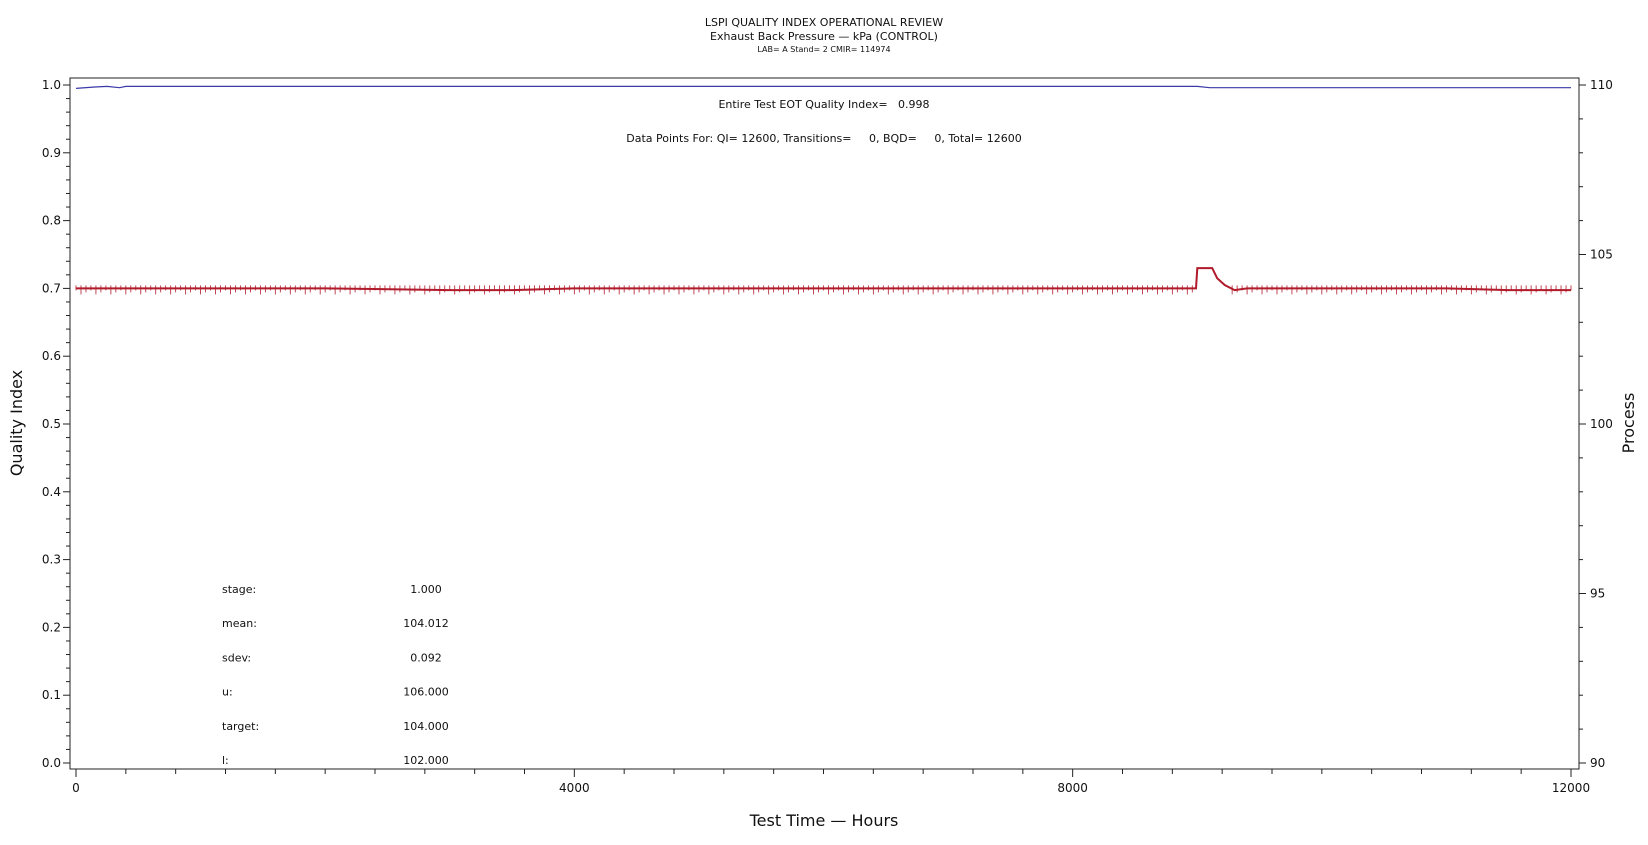 The height and width of the screenshot is (845, 1648). What do you see at coordinates (51, 288) in the screenshot?
I see `y-left-tick-label: 0.7` at bounding box center [51, 288].